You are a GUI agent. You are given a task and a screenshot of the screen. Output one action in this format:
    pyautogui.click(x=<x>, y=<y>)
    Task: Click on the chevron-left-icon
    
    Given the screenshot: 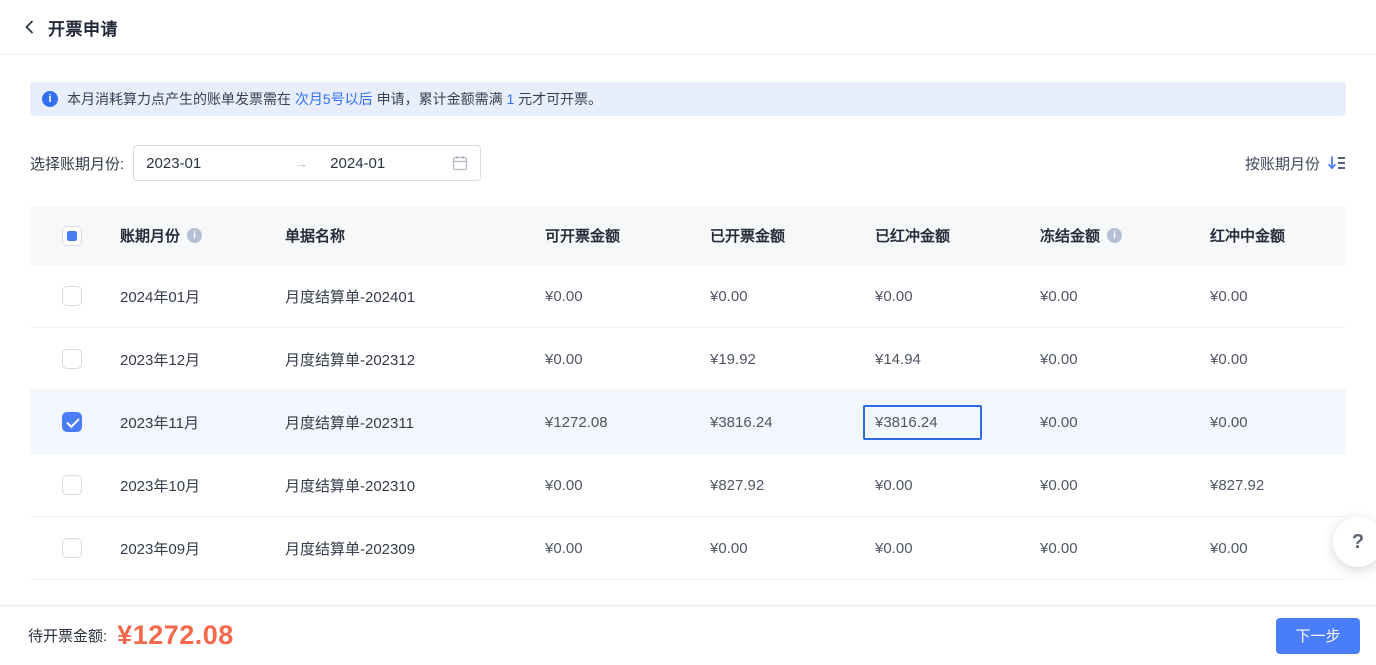 What is the action you would take?
    pyautogui.click(x=30, y=27)
    